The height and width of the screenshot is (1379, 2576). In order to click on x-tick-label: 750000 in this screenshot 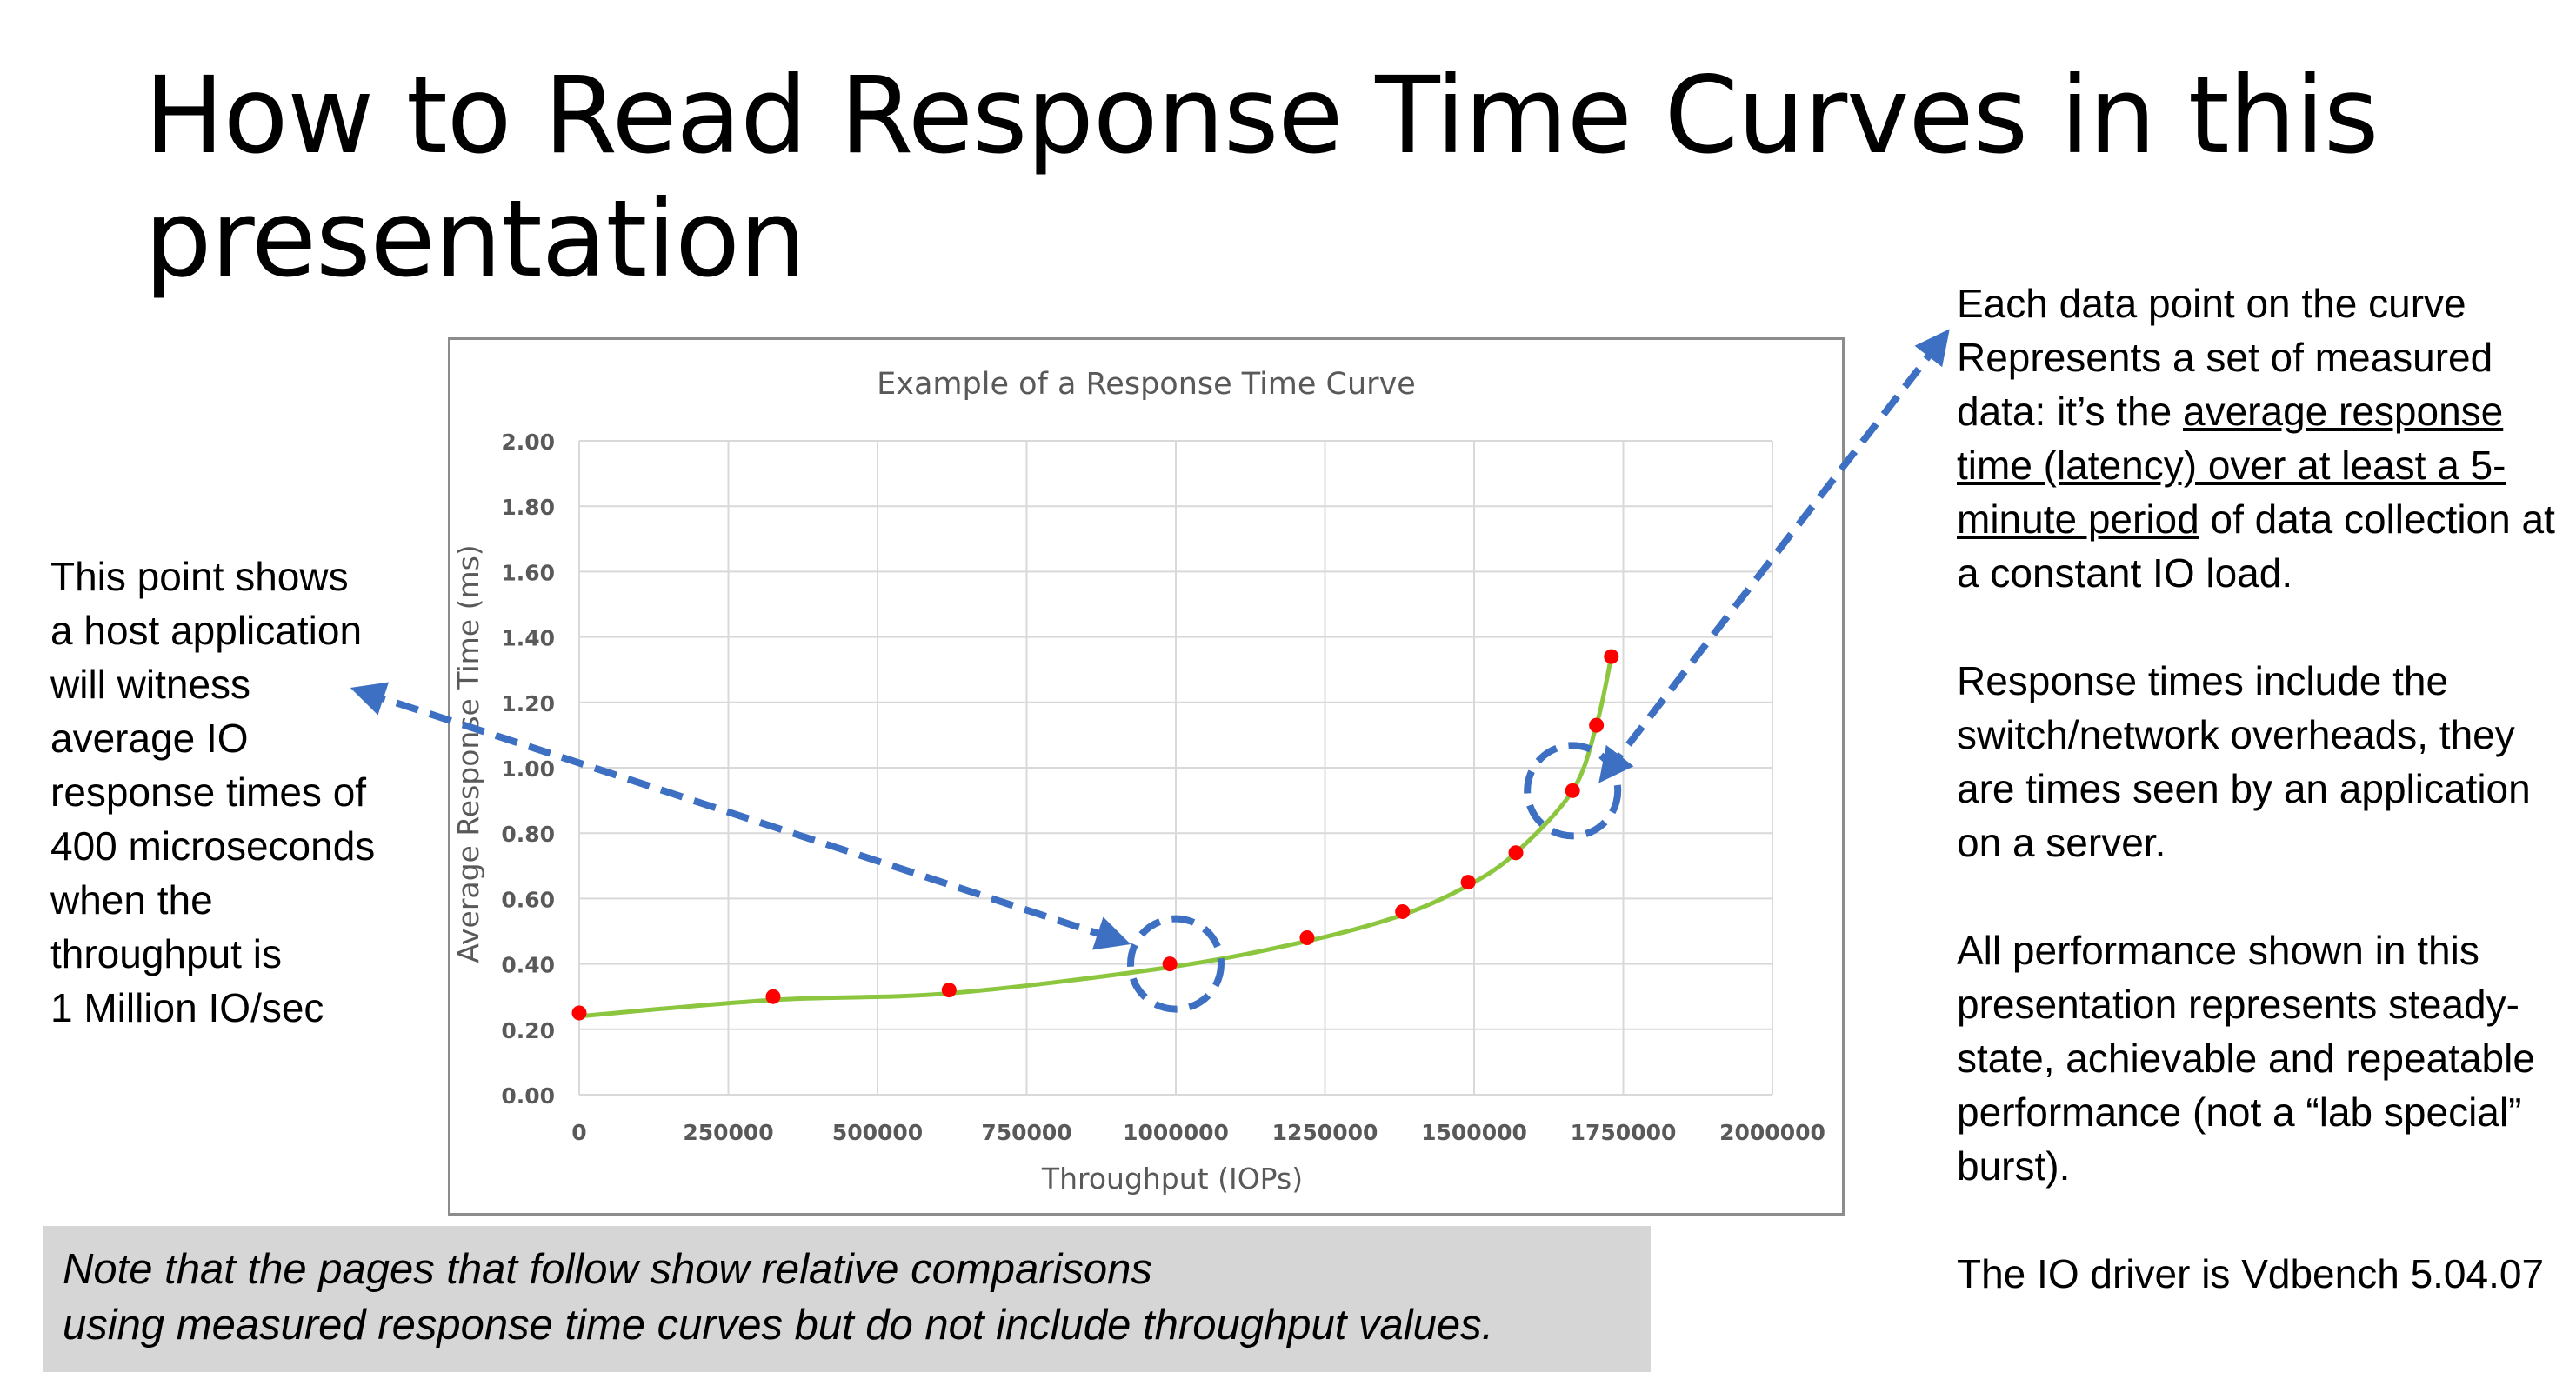, I will do `click(1026, 1132)`.